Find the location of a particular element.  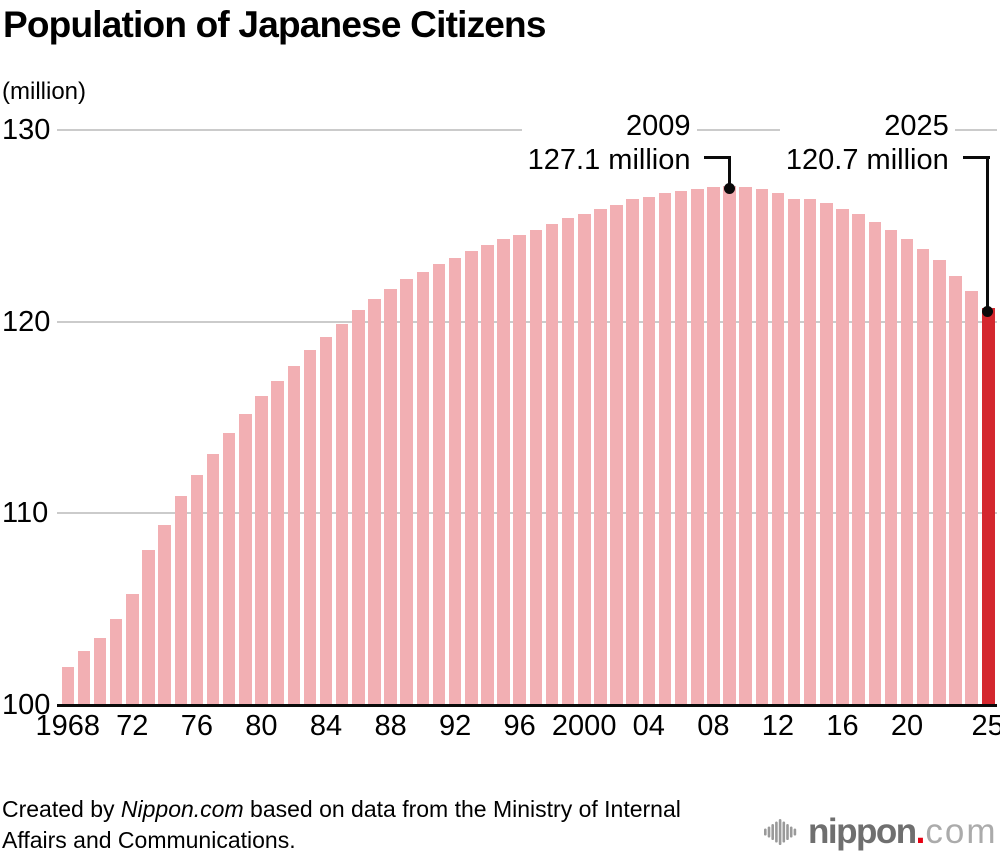

annotation-value-label: 120.7 million is located at coordinates (867, 160).